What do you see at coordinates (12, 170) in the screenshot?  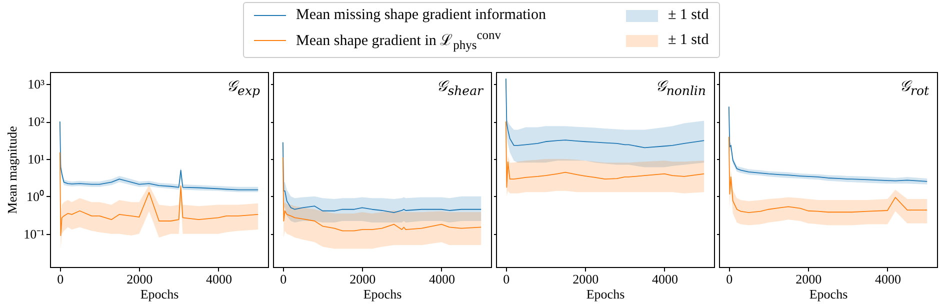 I see `y-axis-title: Mean magnitude` at bounding box center [12, 170].